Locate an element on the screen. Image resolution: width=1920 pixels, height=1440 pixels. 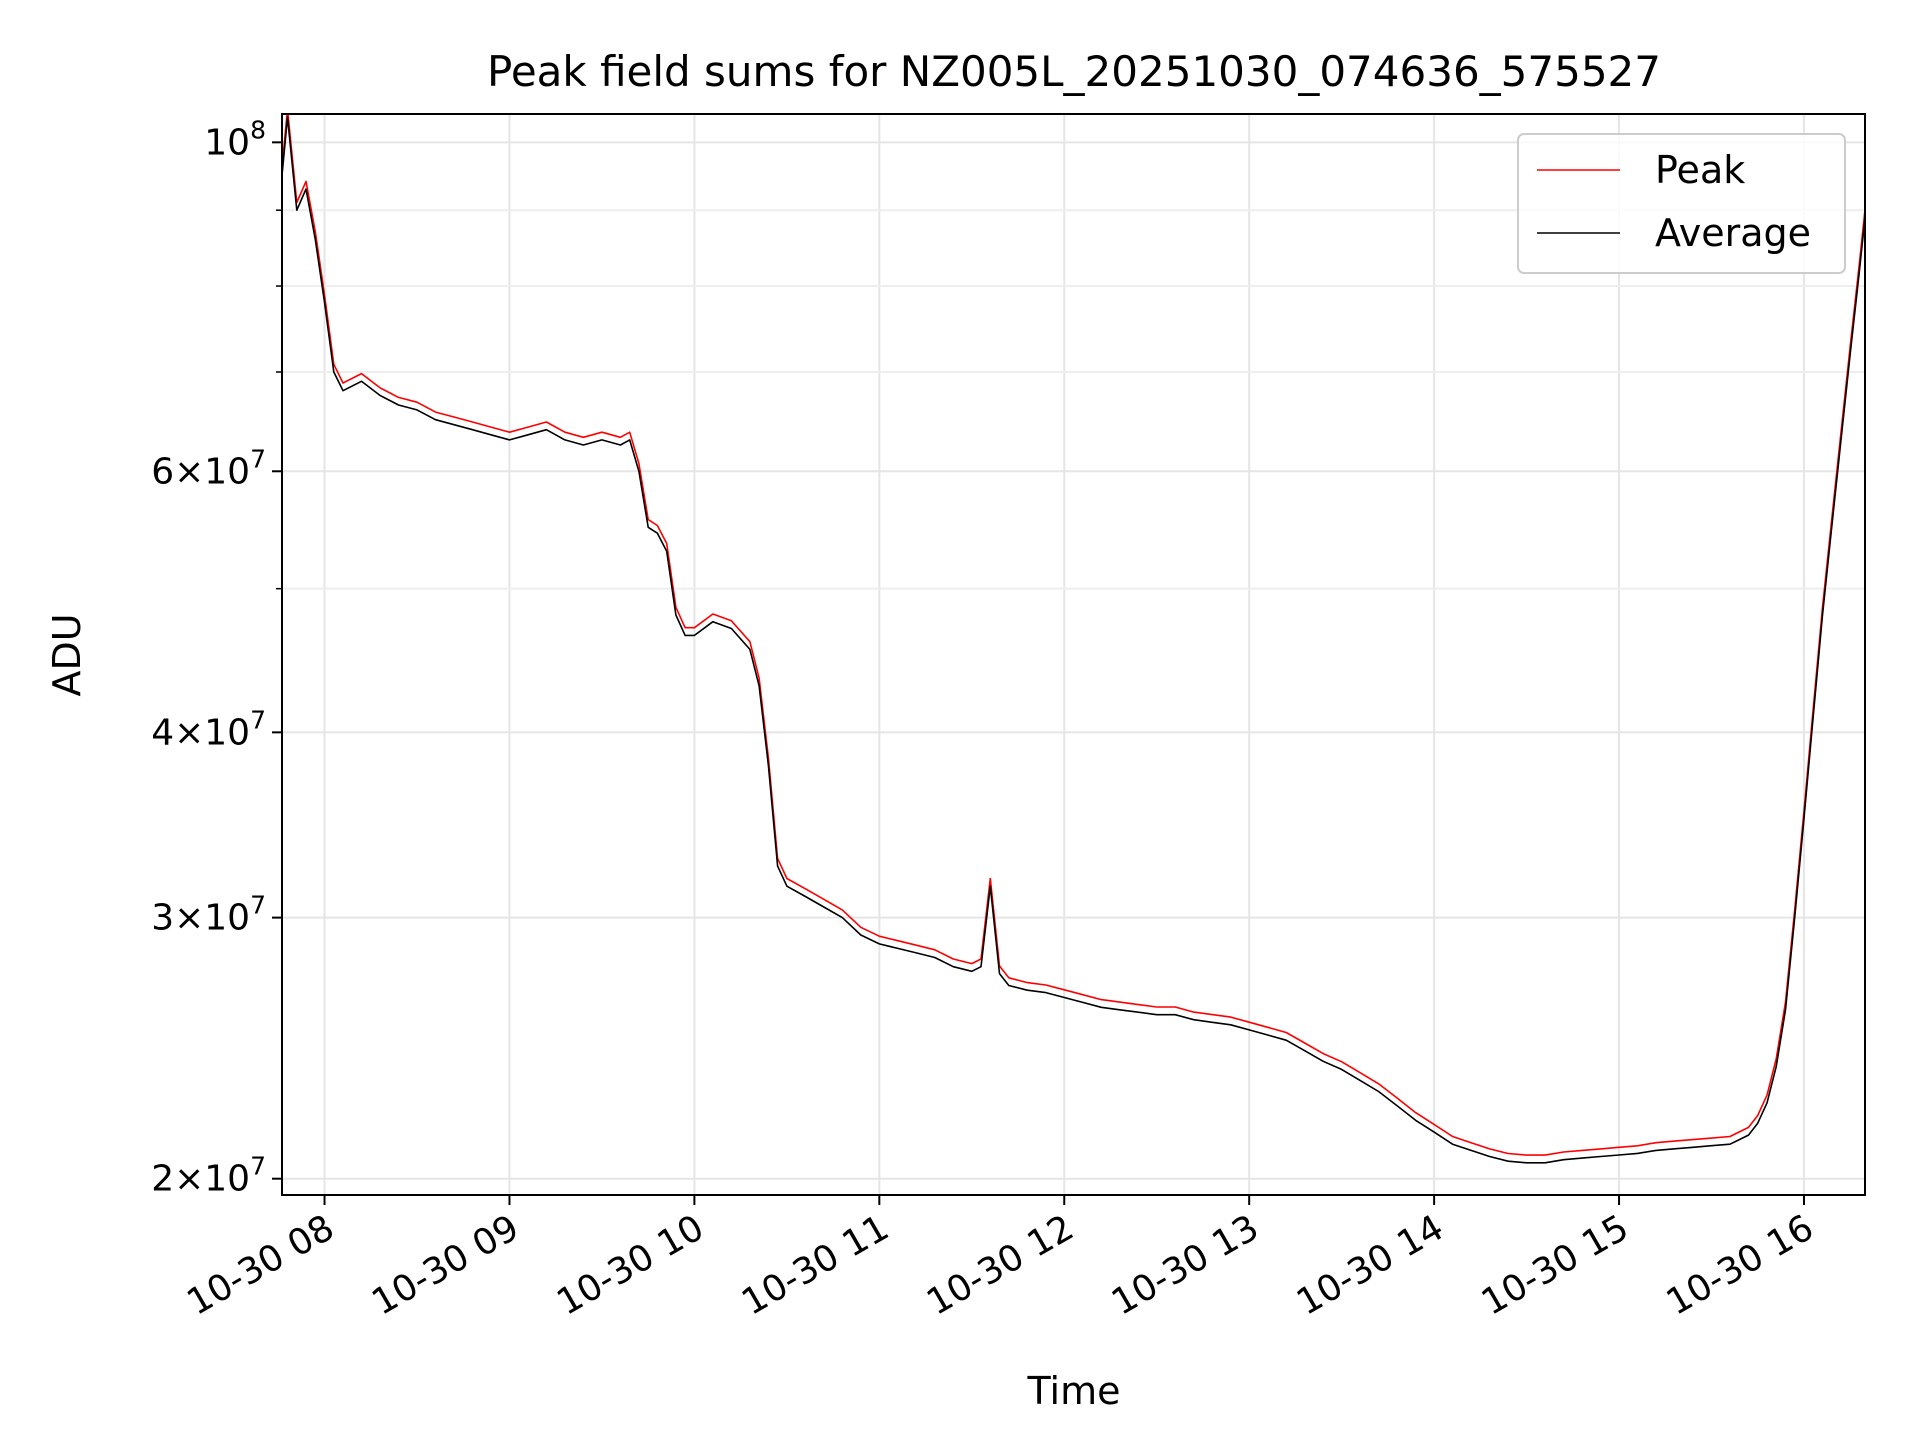
legend-average-label: Average is located at coordinates (1733, 233).